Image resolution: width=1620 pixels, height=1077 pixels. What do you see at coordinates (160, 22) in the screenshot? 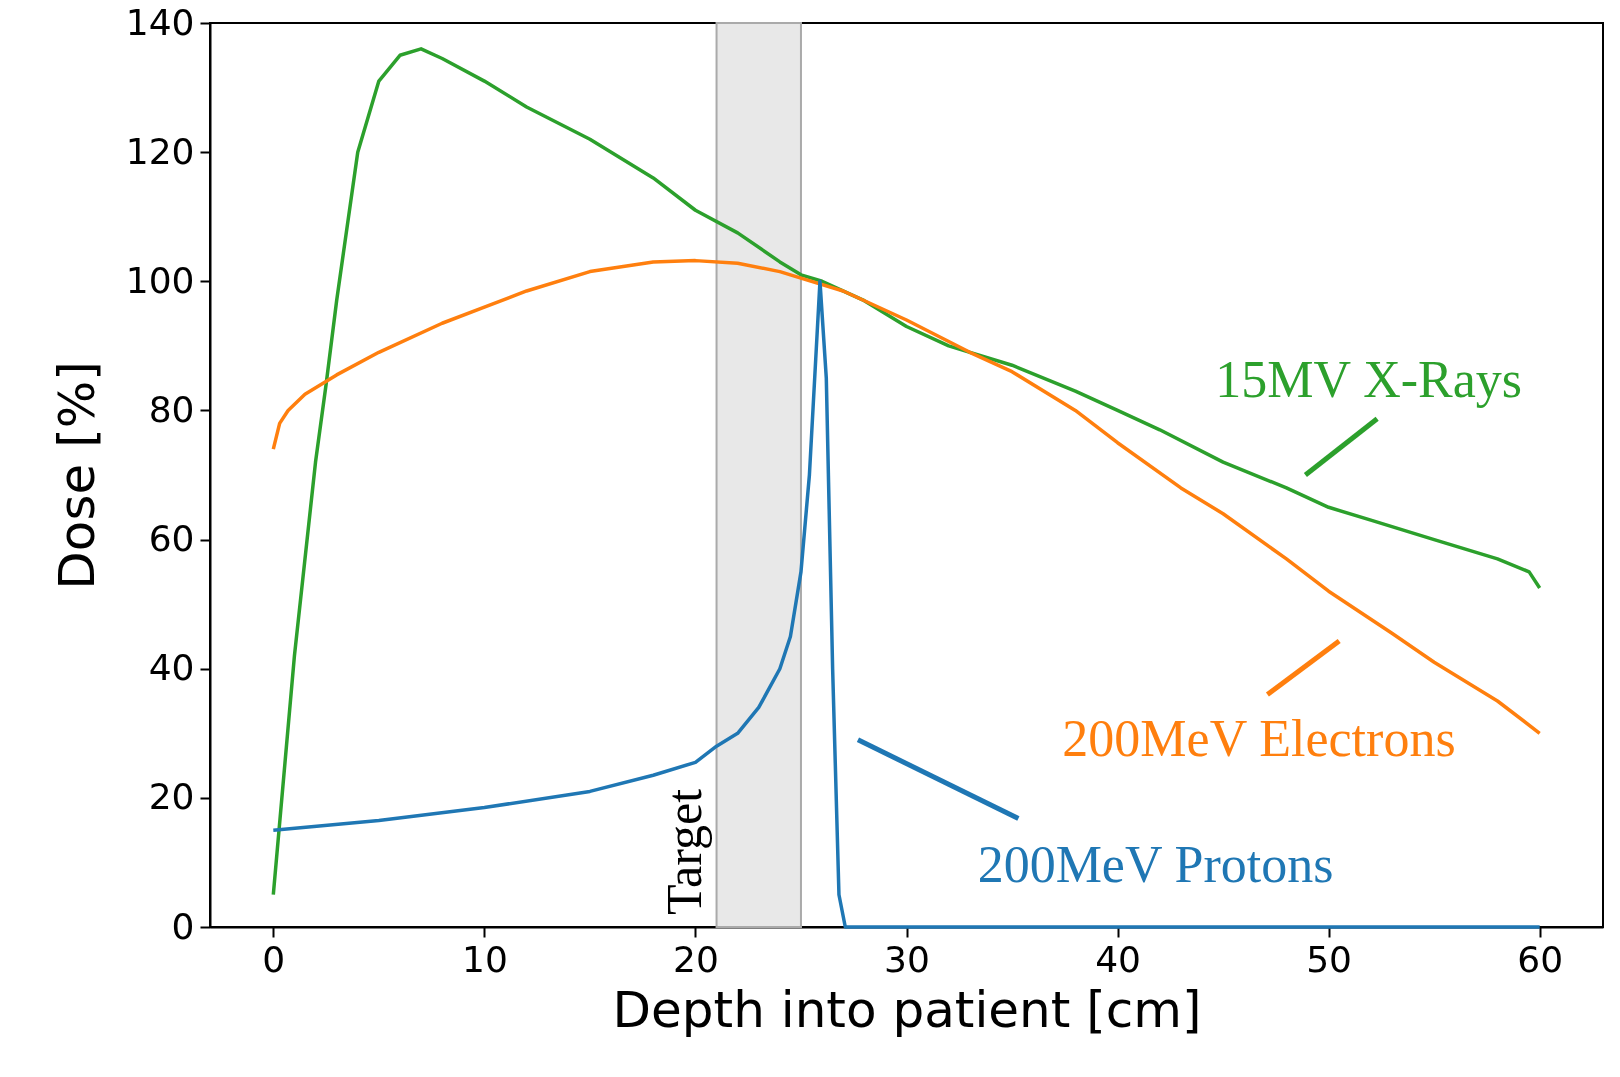
I see `y-tick-label: 140` at bounding box center [160, 22].